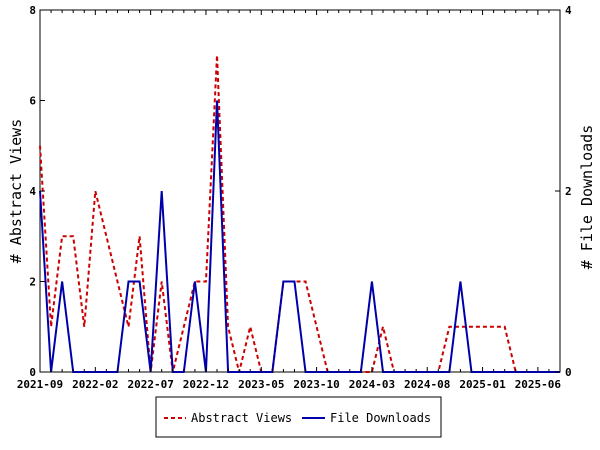  I want to click on y-tick-label: 6, so click(32, 101).